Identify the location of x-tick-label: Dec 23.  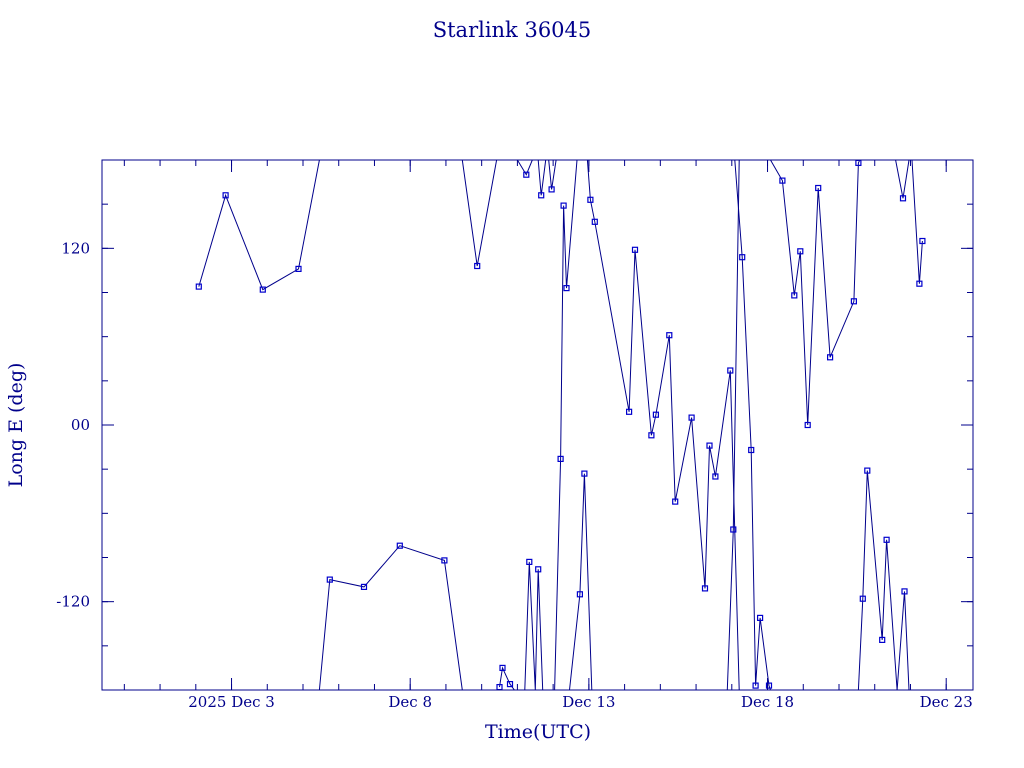
(946, 702).